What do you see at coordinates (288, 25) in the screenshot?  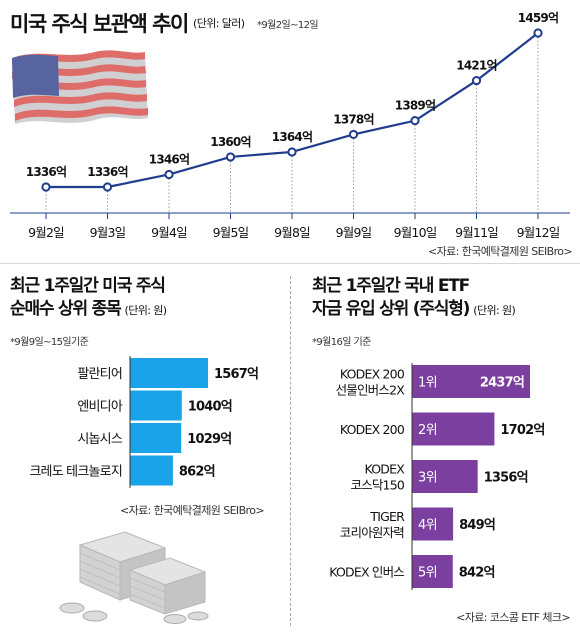 I see `top-chart-note: *9월2일~12일` at bounding box center [288, 25].